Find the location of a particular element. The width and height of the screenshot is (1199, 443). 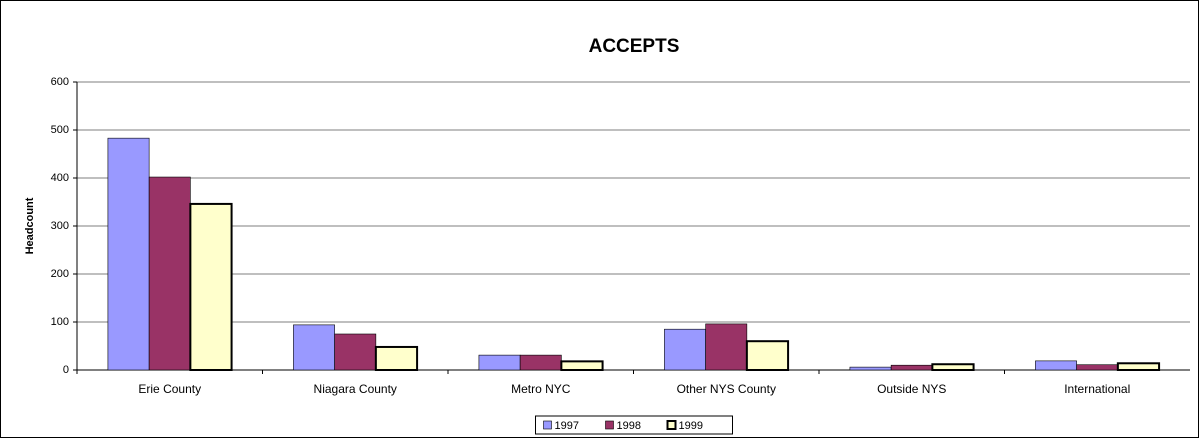

y-tick-label: 100 is located at coordinates (60, 322).